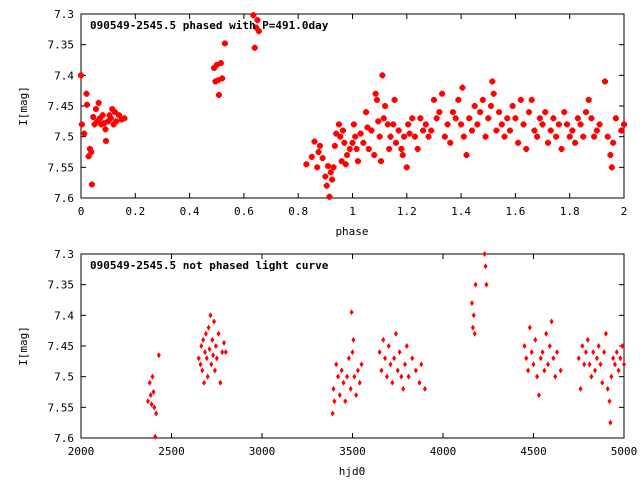 This screenshot has height=480, width=640. What do you see at coordinates (624, 451) in the screenshot?
I see `x-tick-label: 5000` at bounding box center [624, 451].